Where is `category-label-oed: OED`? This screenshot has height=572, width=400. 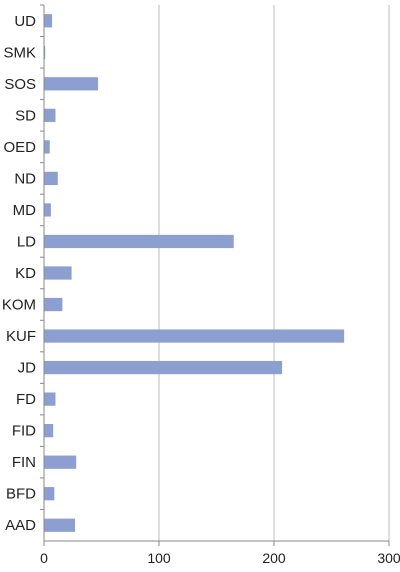 category-label-oed: OED is located at coordinates (19, 147).